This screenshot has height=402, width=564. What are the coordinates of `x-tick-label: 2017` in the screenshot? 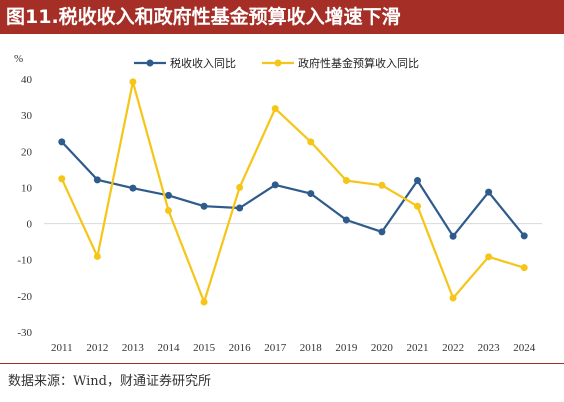 It's located at (275, 348).